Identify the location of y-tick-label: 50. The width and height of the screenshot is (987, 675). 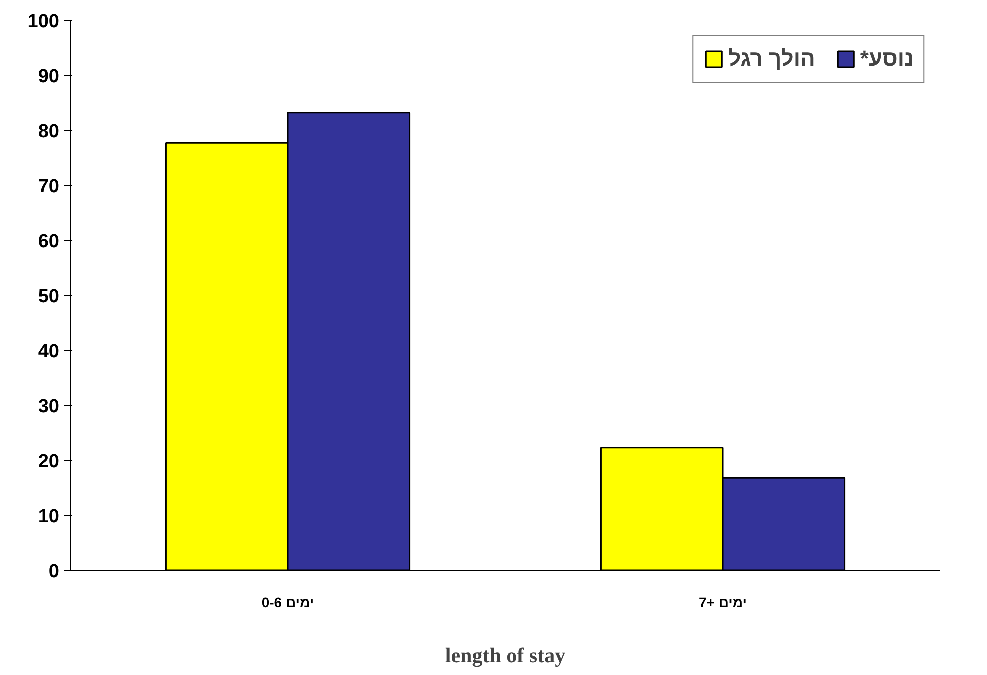
(49, 297).